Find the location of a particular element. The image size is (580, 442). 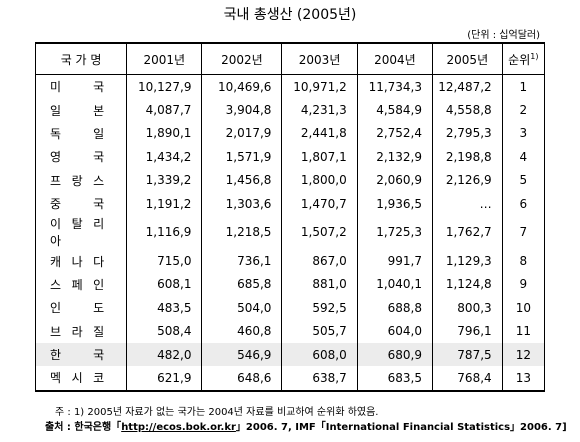

value-cell: 2,132,9 is located at coordinates (395, 157).